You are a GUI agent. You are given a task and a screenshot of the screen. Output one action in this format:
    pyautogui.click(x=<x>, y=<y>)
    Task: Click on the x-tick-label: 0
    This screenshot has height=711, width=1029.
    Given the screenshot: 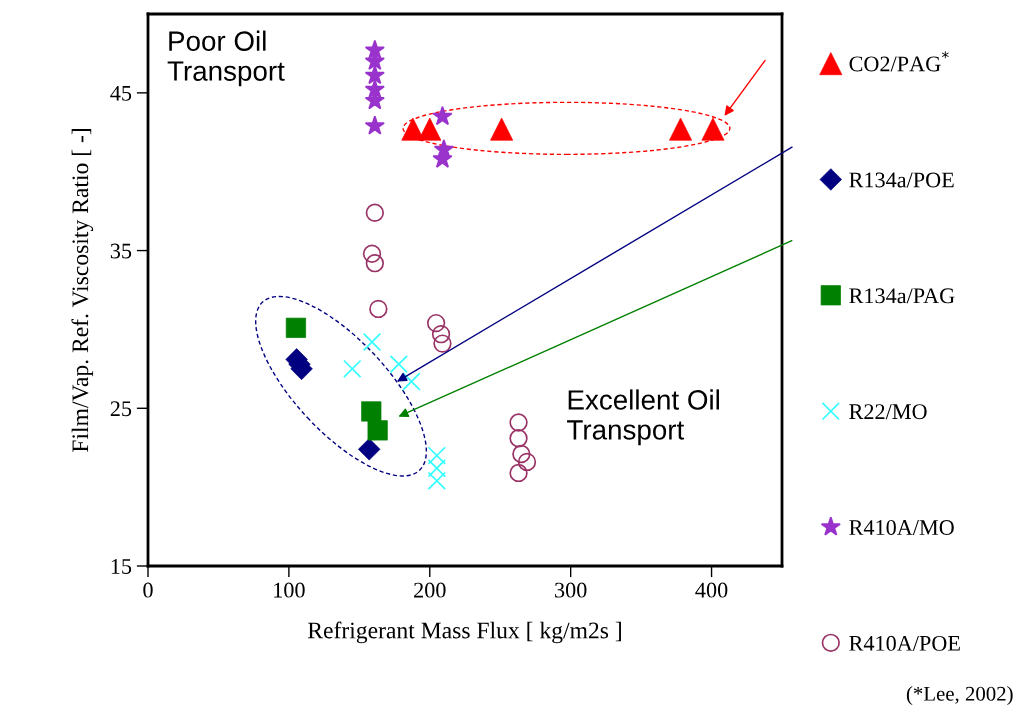 What is the action you would take?
    pyautogui.click(x=148, y=590)
    